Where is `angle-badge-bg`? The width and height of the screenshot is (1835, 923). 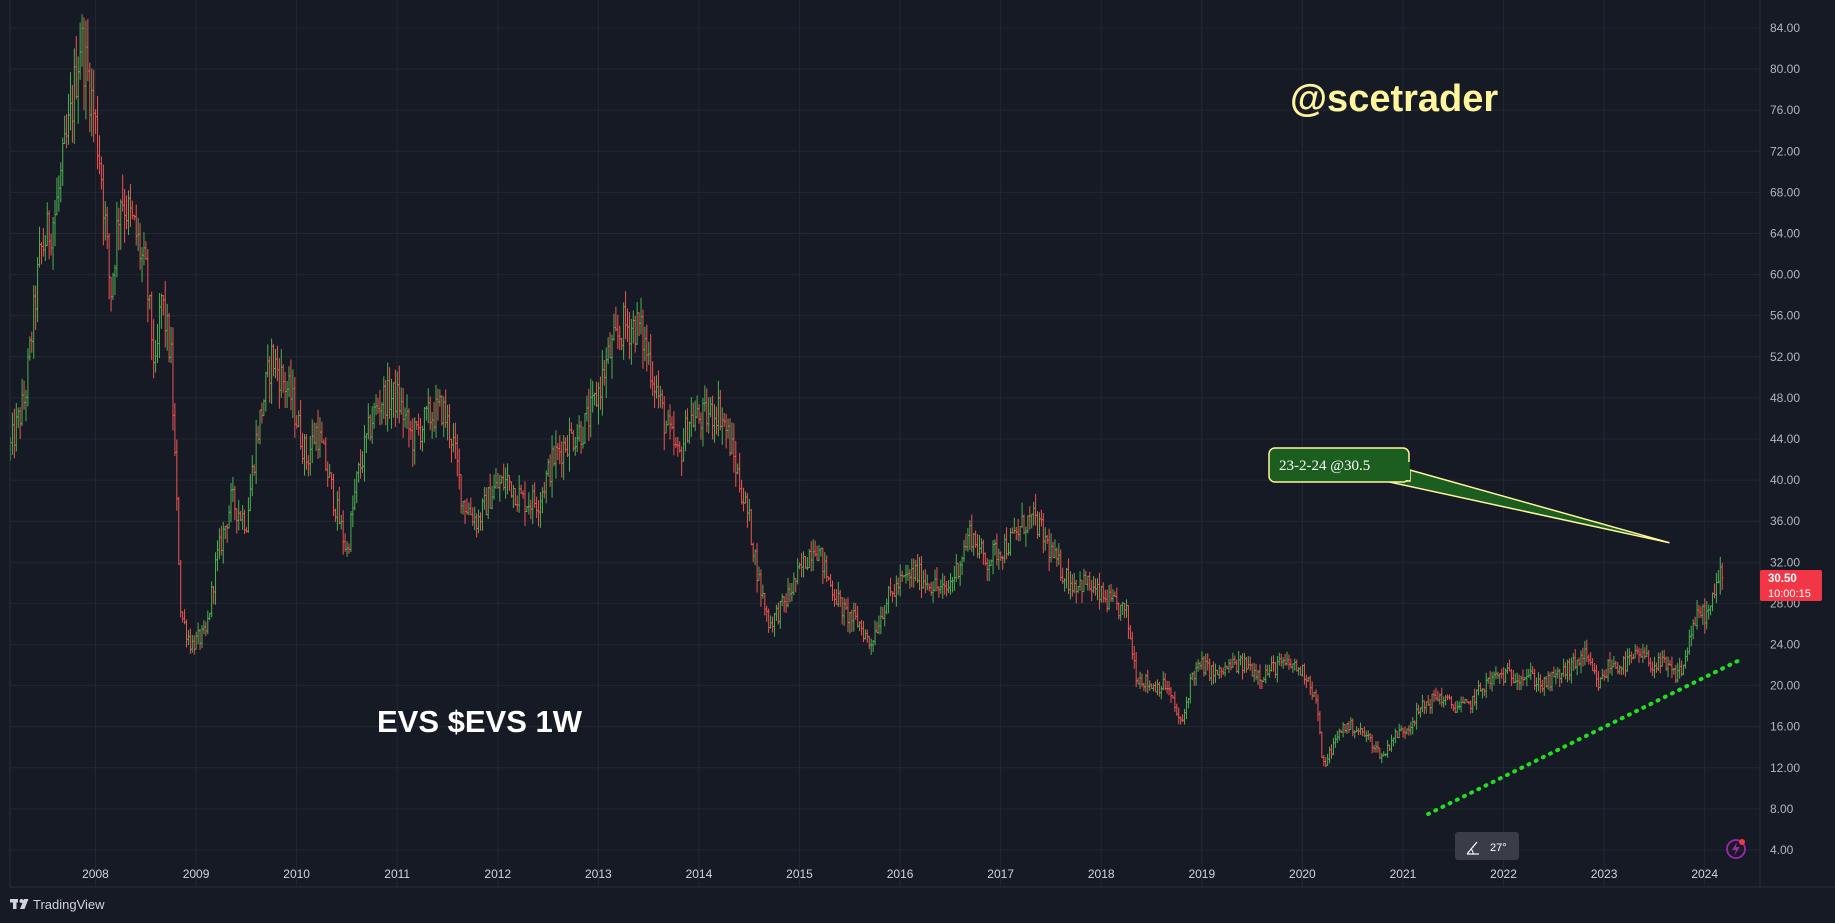
angle-badge-bg is located at coordinates (1487, 846).